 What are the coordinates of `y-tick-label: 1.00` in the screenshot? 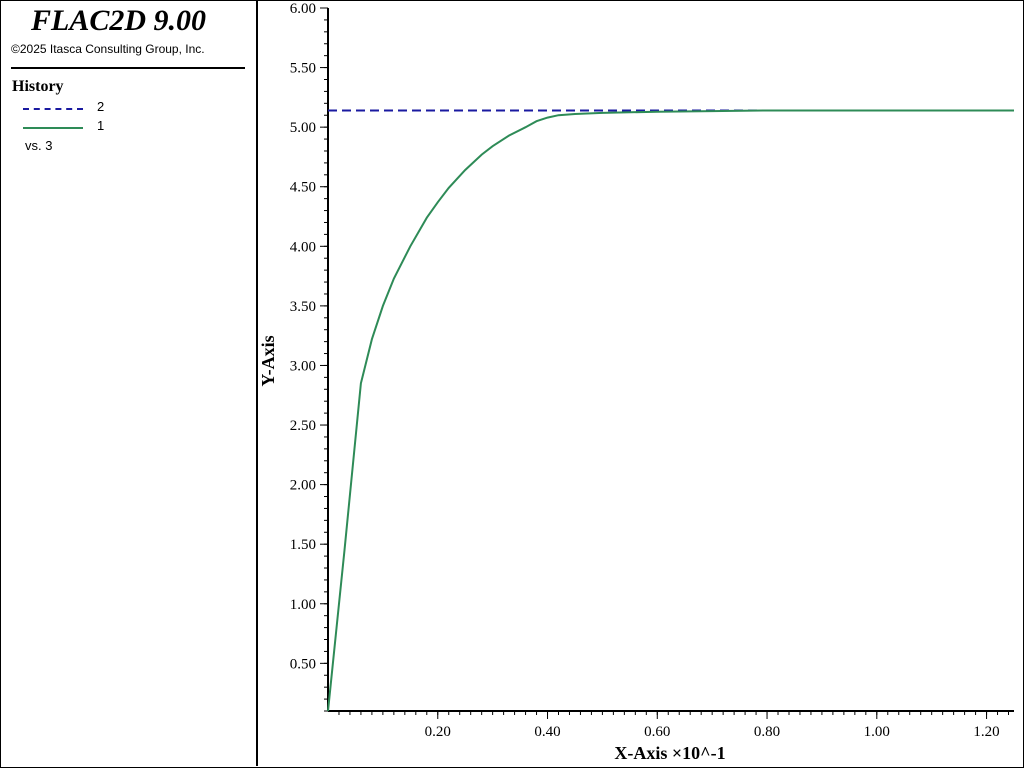 It's located at (303, 605).